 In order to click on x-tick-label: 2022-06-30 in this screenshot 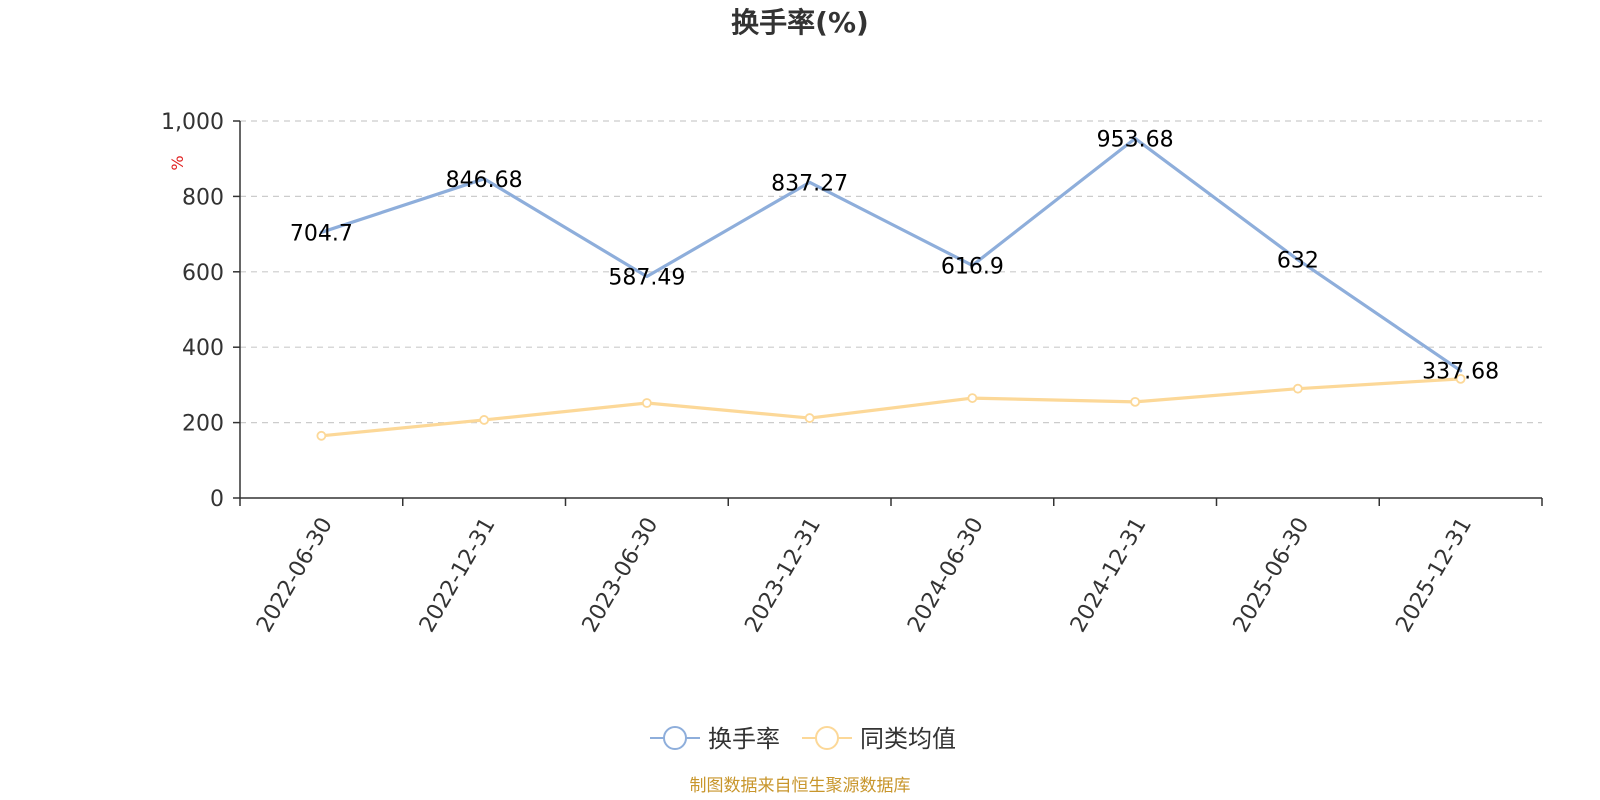, I will do `click(295, 575)`.